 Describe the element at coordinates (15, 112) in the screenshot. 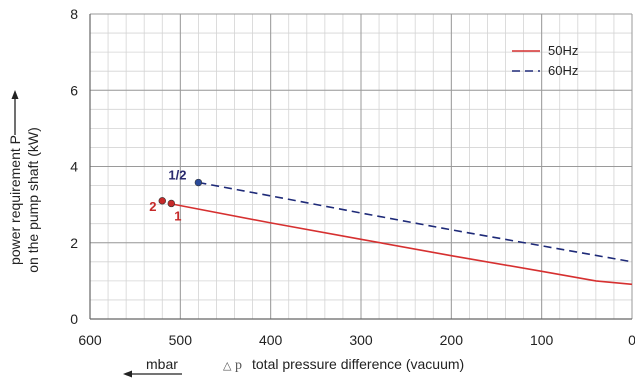

I see `up-arrow-icon` at that location.